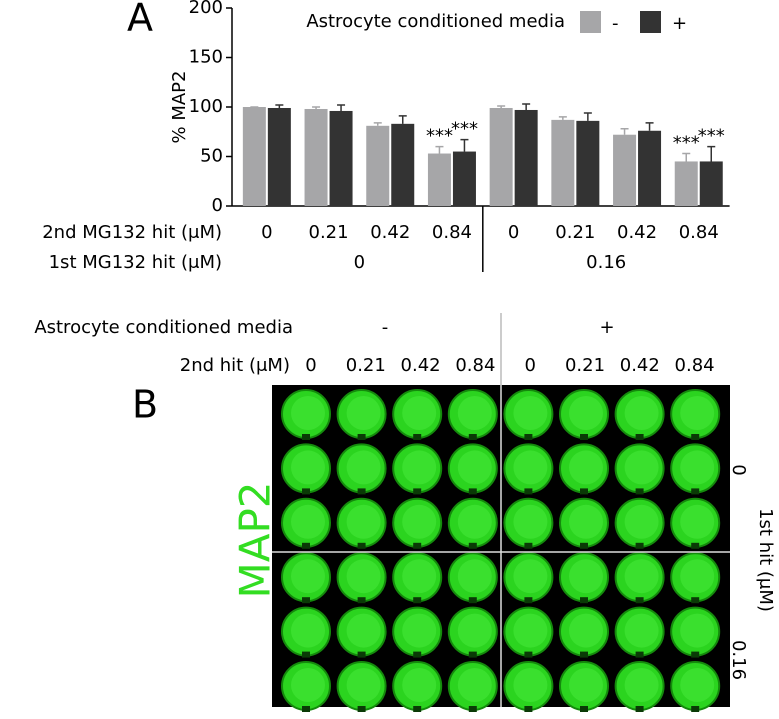  Describe the element at coordinates (145, 405) in the screenshot. I see `panel-letter: B` at that location.